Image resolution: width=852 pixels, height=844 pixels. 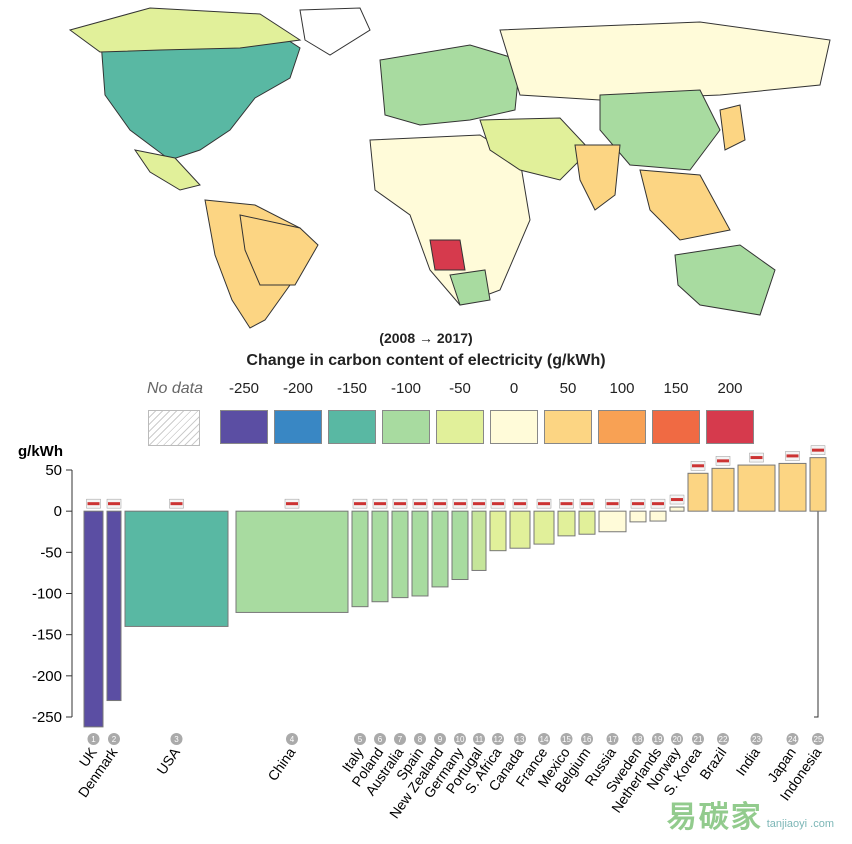 What do you see at coordinates (514, 412) in the screenshot?
I see `scale-item: 0` at bounding box center [514, 412].